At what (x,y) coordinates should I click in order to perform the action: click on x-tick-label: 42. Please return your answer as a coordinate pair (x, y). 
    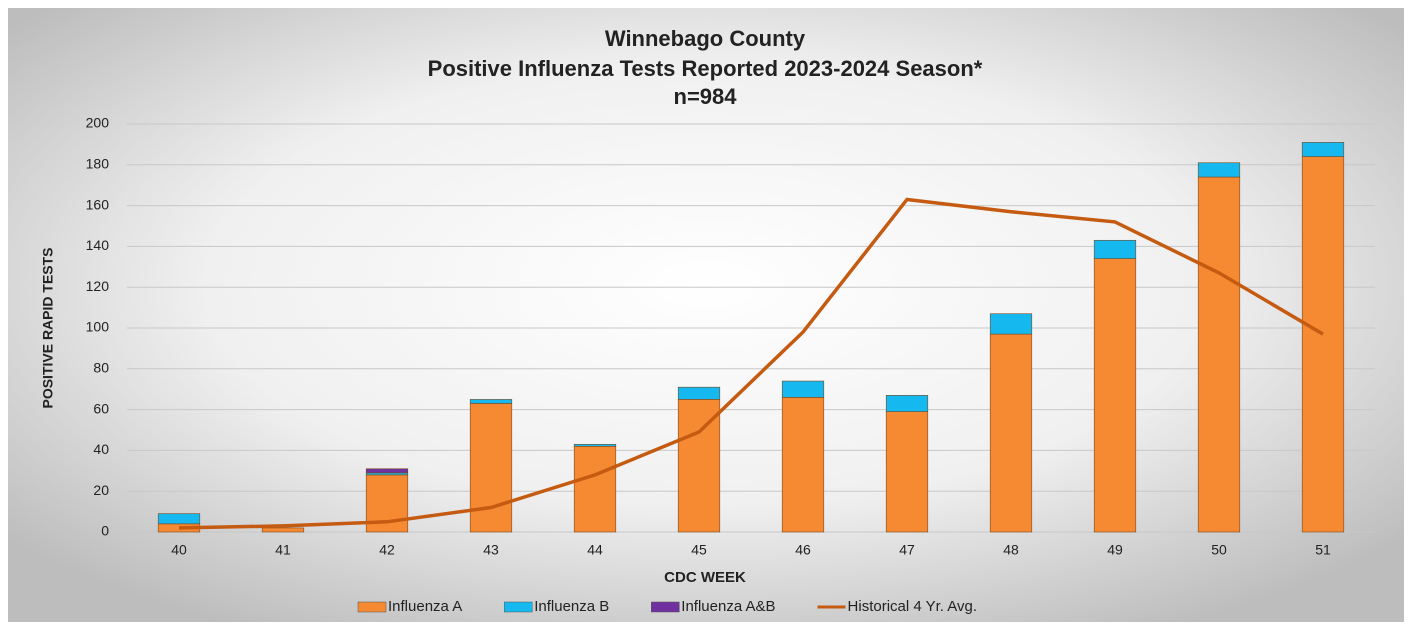
    Looking at the image, I should click on (387, 550).